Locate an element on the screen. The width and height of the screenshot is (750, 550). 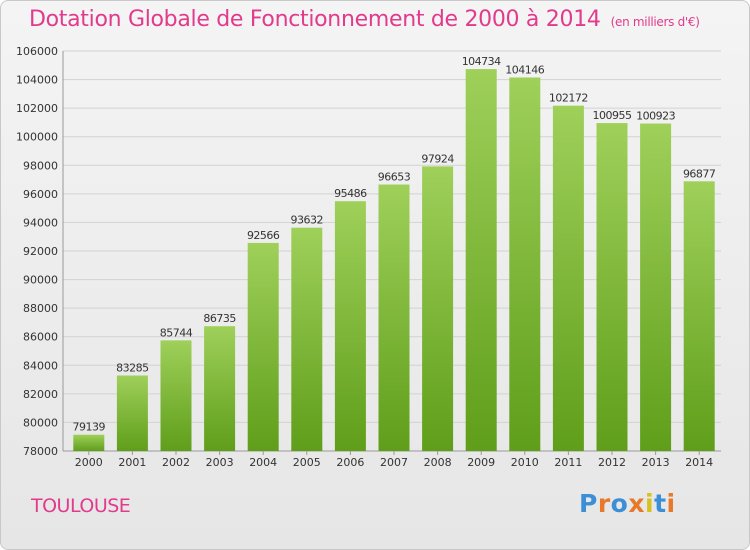
y-tick-label: 80000 is located at coordinates (40, 422).